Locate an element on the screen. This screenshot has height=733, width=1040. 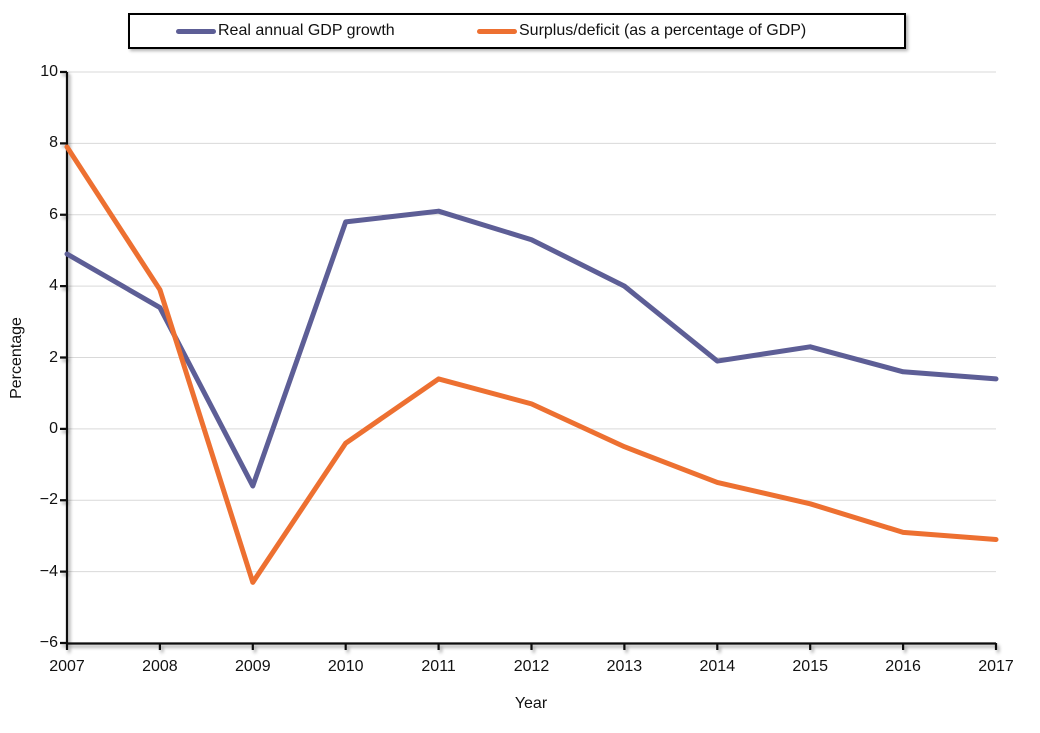
legend-swatch-gdp-growth is located at coordinates (196, 31).